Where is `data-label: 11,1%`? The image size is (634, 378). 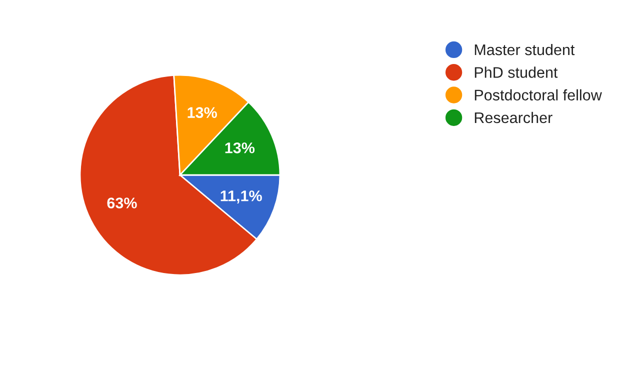 data-label: 11,1% is located at coordinates (241, 197).